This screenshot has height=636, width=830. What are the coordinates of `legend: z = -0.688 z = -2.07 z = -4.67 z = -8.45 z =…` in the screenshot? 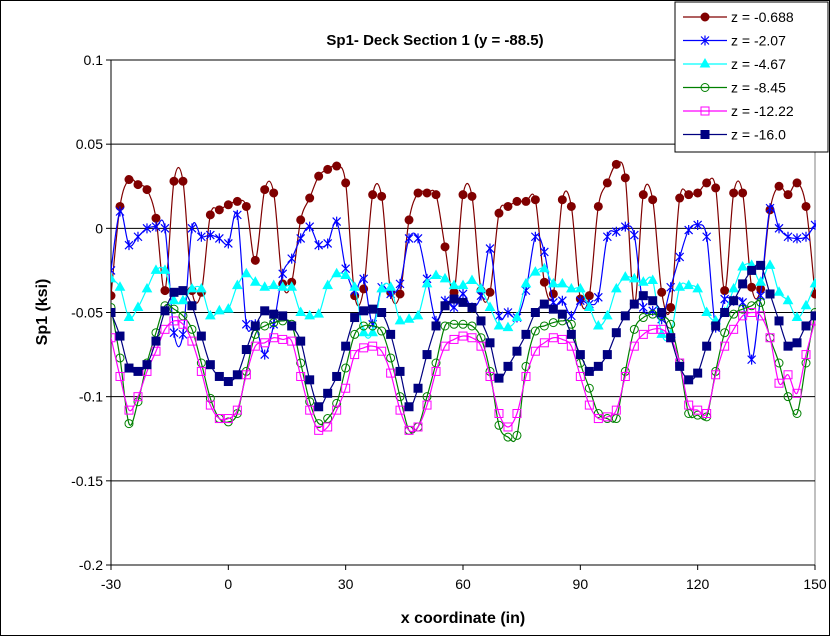 It's located at (751, 77).